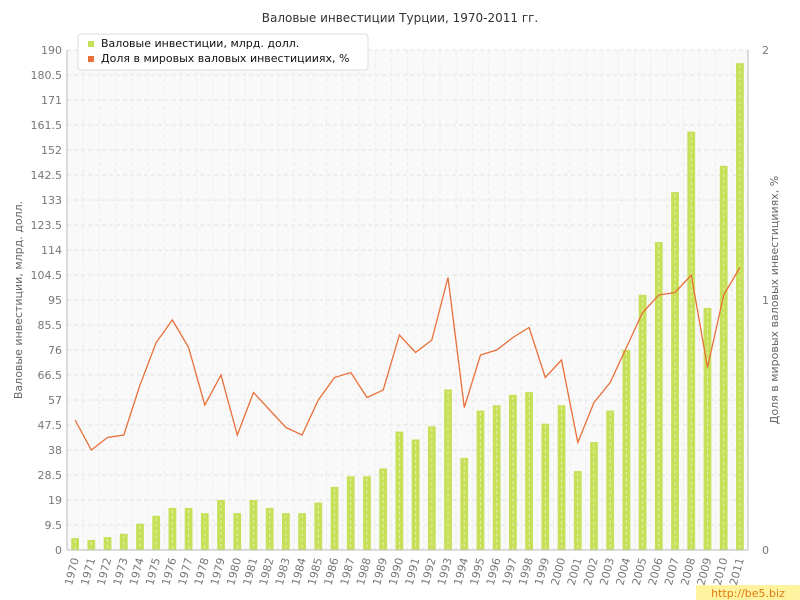  What do you see at coordinates (225, 58) in the screenshot?
I see `legend-item-line: Доля в мировых валовых инвестицииях, %` at bounding box center [225, 58].